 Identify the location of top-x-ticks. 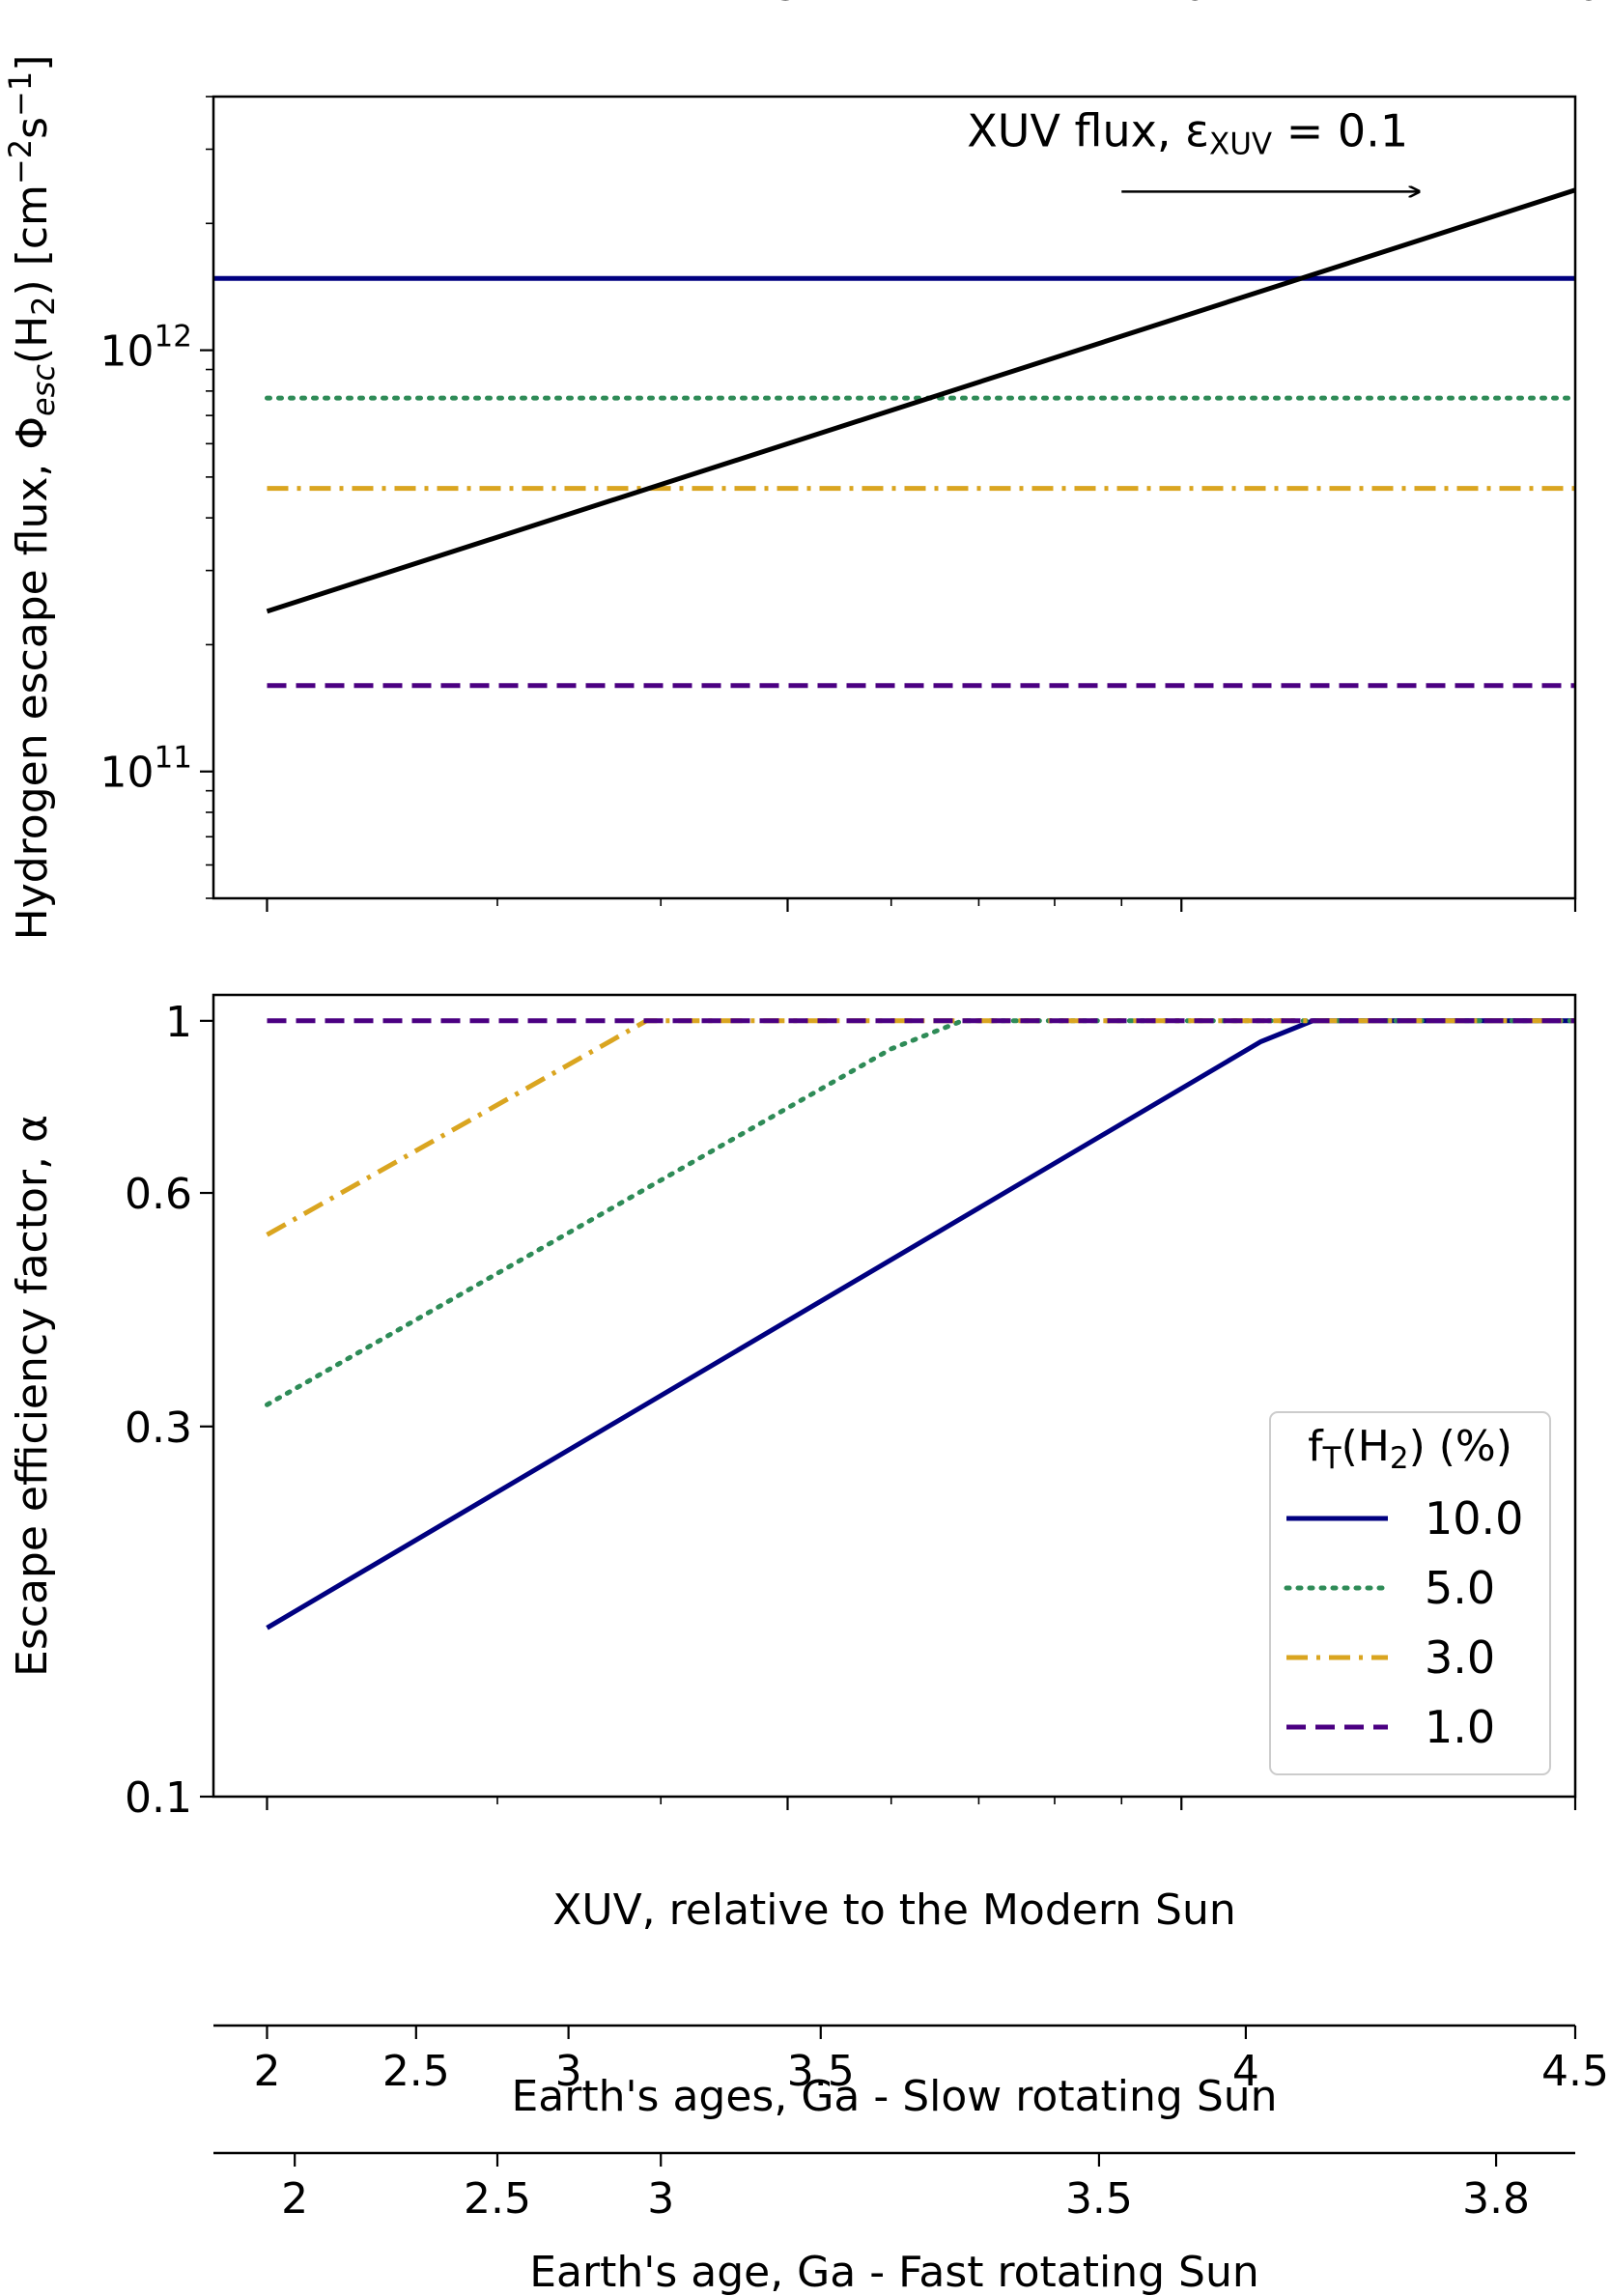
(921, 905).